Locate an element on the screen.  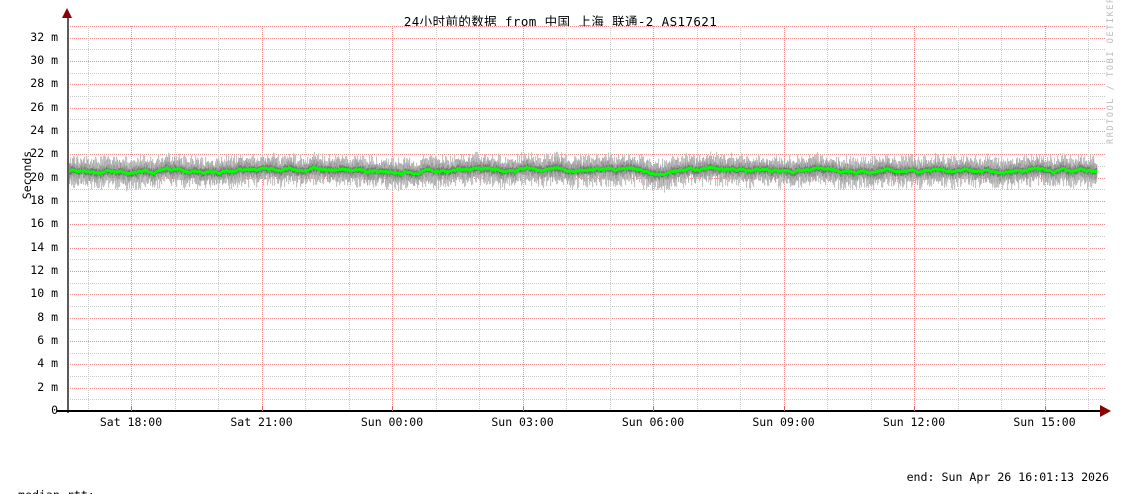
y-tick-label: 12 m is located at coordinates (44, 270).